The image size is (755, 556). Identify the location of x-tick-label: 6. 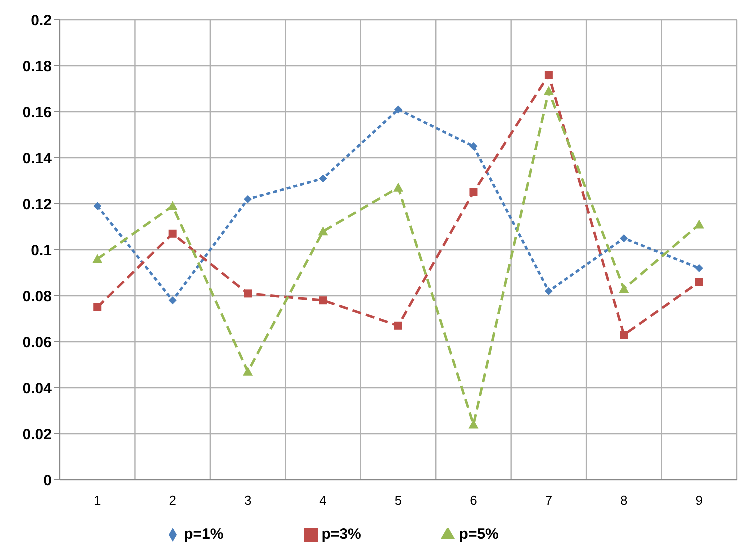
(474, 500).